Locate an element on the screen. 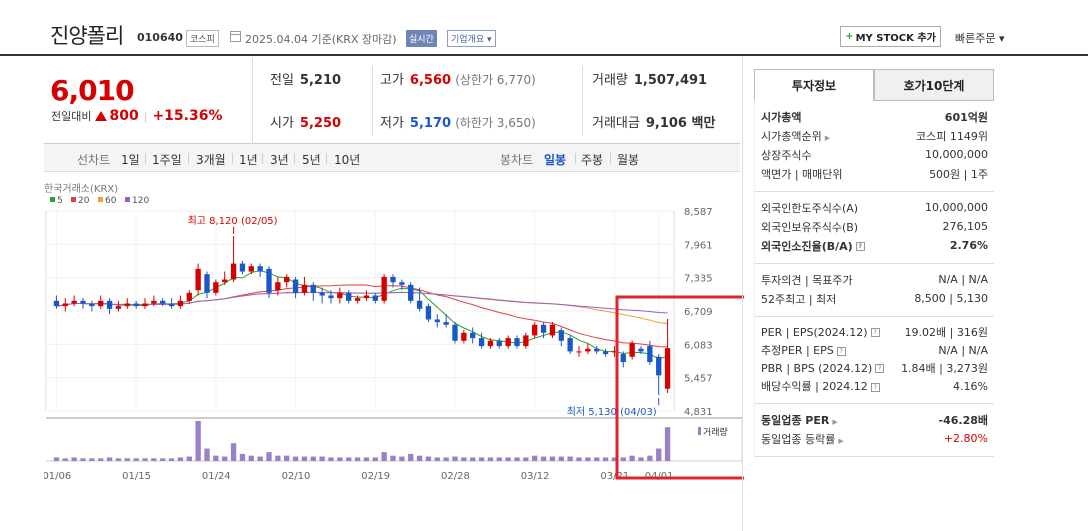 This screenshot has height=531, width=1088. week52-value: 8,500 | 5,130 is located at coordinates (951, 298).